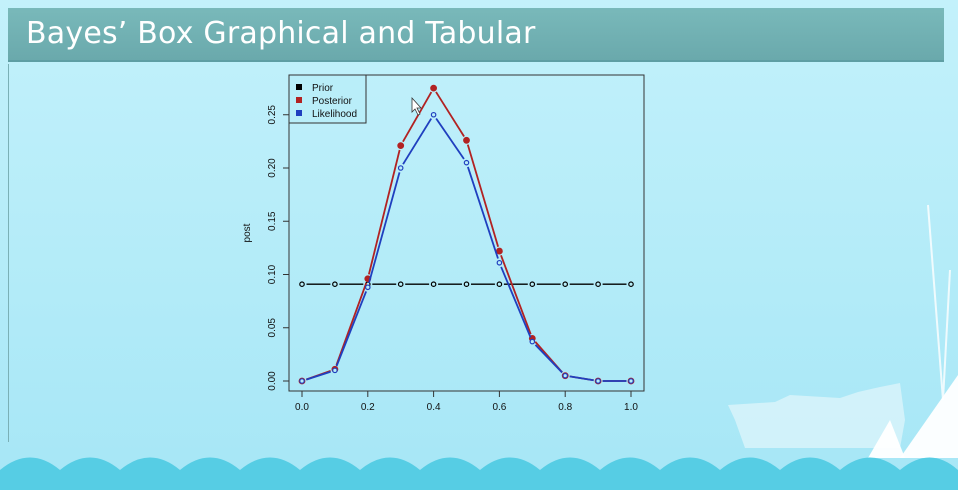 The image size is (958, 490). Describe the element at coordinates (247, 232) in the screenshot. I see `y-axis-label: post` at that location.